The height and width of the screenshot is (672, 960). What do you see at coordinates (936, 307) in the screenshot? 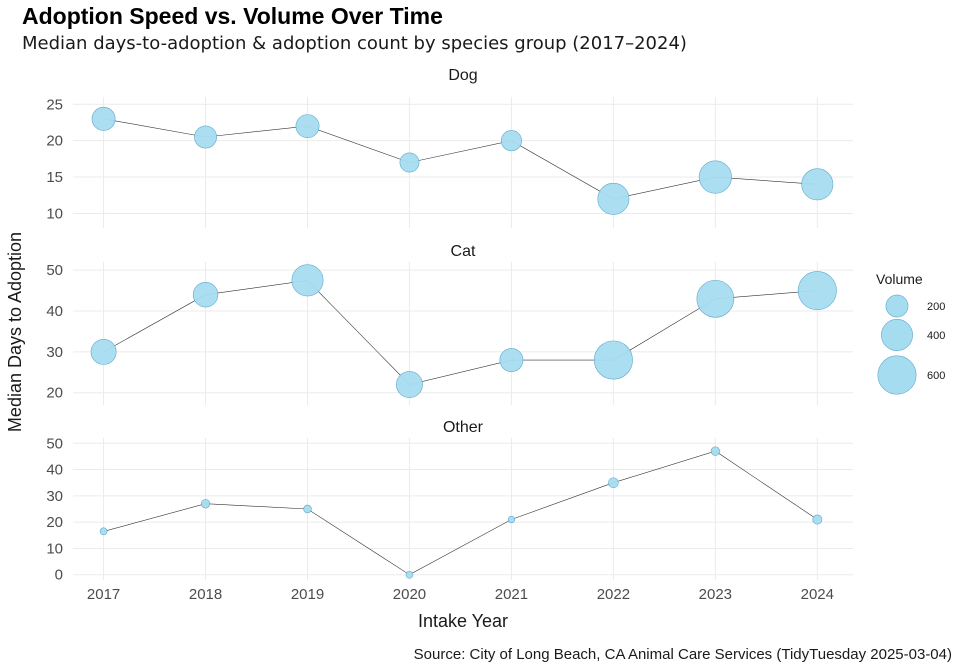
I see `legend-label: 200` at bounding box center [936, 307].